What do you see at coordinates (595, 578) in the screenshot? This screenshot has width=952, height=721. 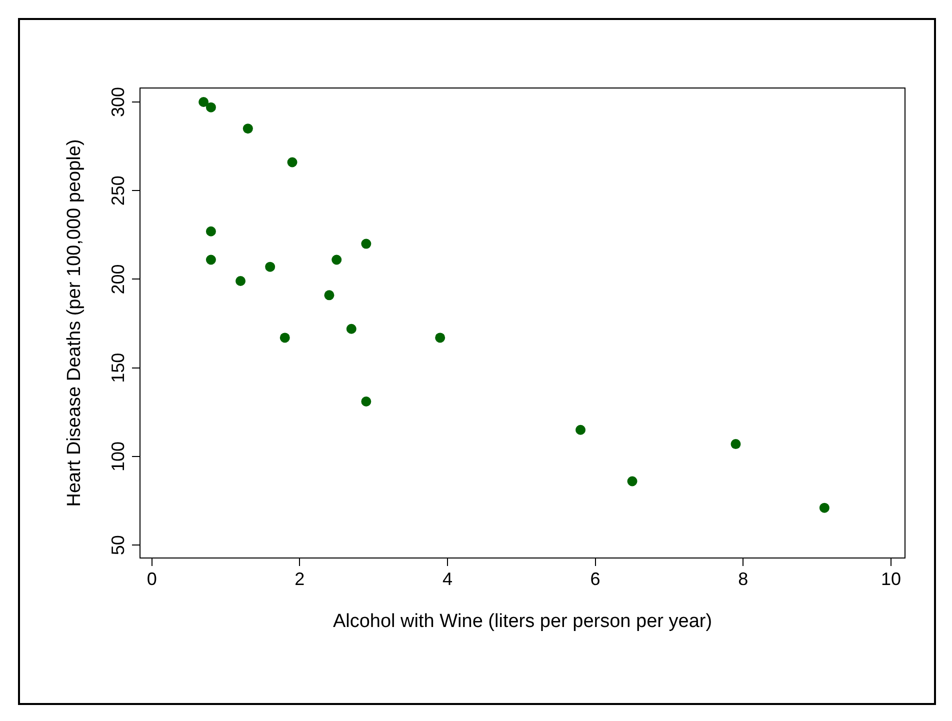 I see `x-tick-label: 6` at bounding box center [595, 578].